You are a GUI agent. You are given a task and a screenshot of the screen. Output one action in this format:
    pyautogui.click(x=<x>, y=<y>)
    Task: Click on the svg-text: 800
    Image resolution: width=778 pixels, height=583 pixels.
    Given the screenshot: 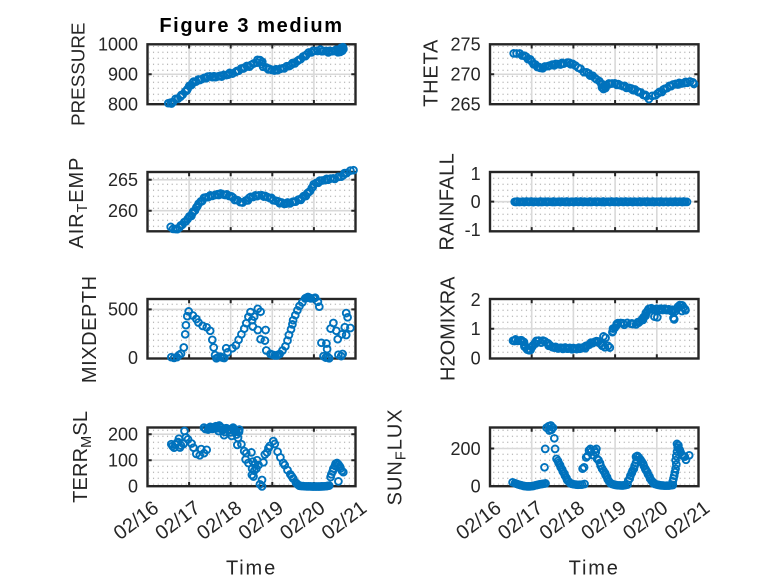 What is the action you would take?
    pyautogui.click(x=123, y=105)
    